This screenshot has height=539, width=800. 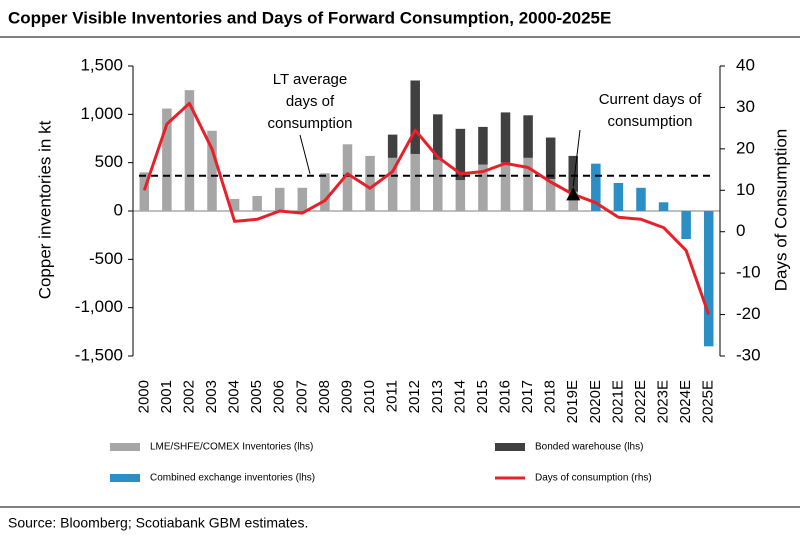 What do you see at coordinates (44, 209) in the screenshot?
I see `y-axis-label: Copper inventories in kt` at bounding box center [44, 209].